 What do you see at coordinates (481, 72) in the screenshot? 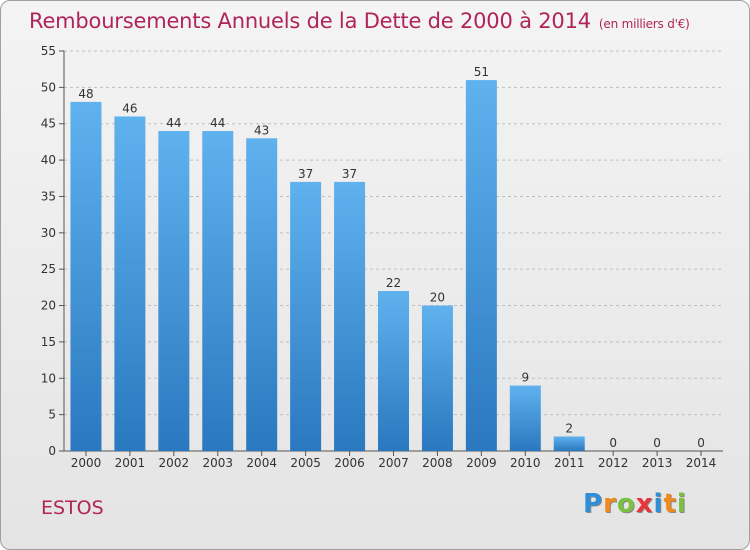
I see `data-label: 51` at bounding box center [481, 72].